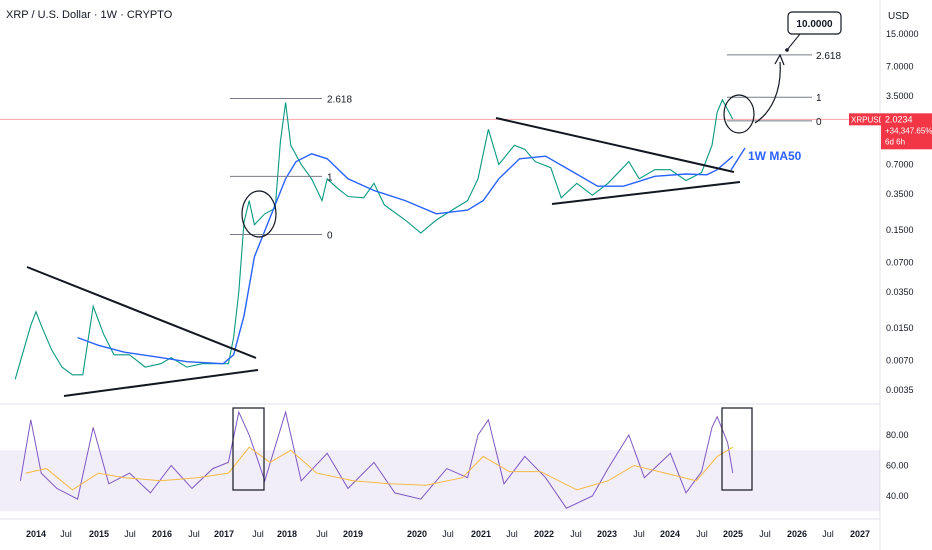  What do you see at coordinates (900, 292) in the screenshot?
I see `price-tick-label: 0.0350` at bounding box center [900, 292].